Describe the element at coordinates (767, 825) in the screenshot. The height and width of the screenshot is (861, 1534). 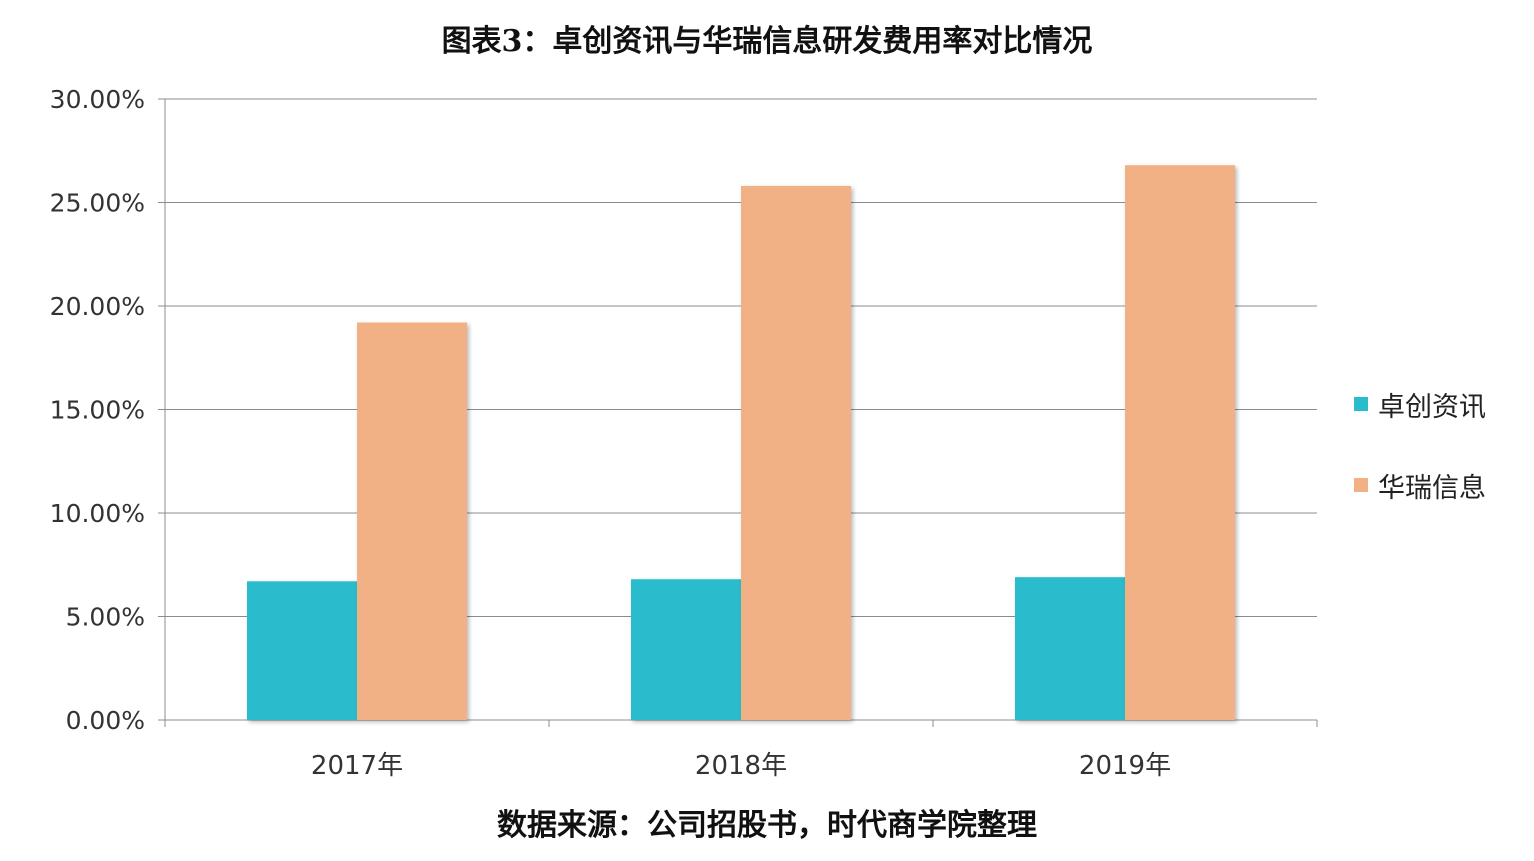
I see `chart-source-note: 数据来源：公司招股书，时代商学院整理` at that location.